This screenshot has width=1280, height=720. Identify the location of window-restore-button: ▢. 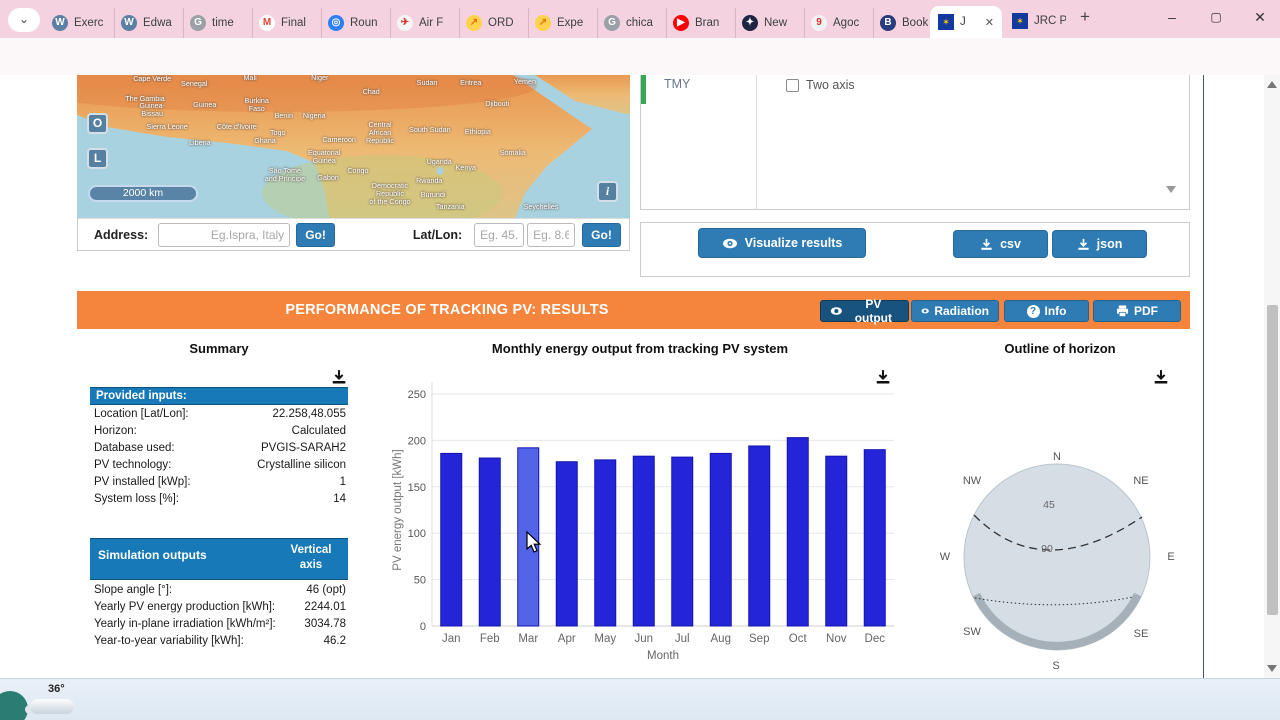
(1216, 17).